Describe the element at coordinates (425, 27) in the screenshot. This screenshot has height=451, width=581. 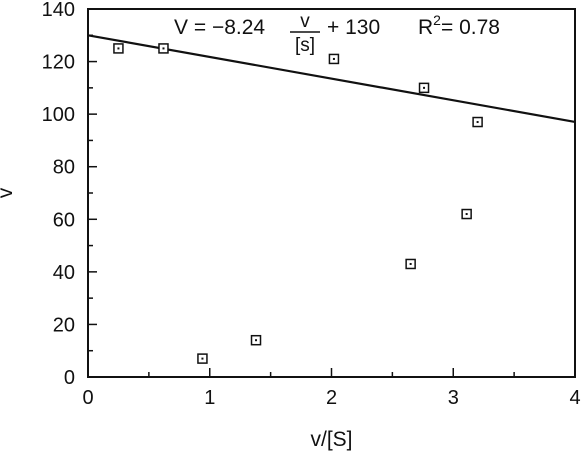
I see `r-squared-label: R` at that location.